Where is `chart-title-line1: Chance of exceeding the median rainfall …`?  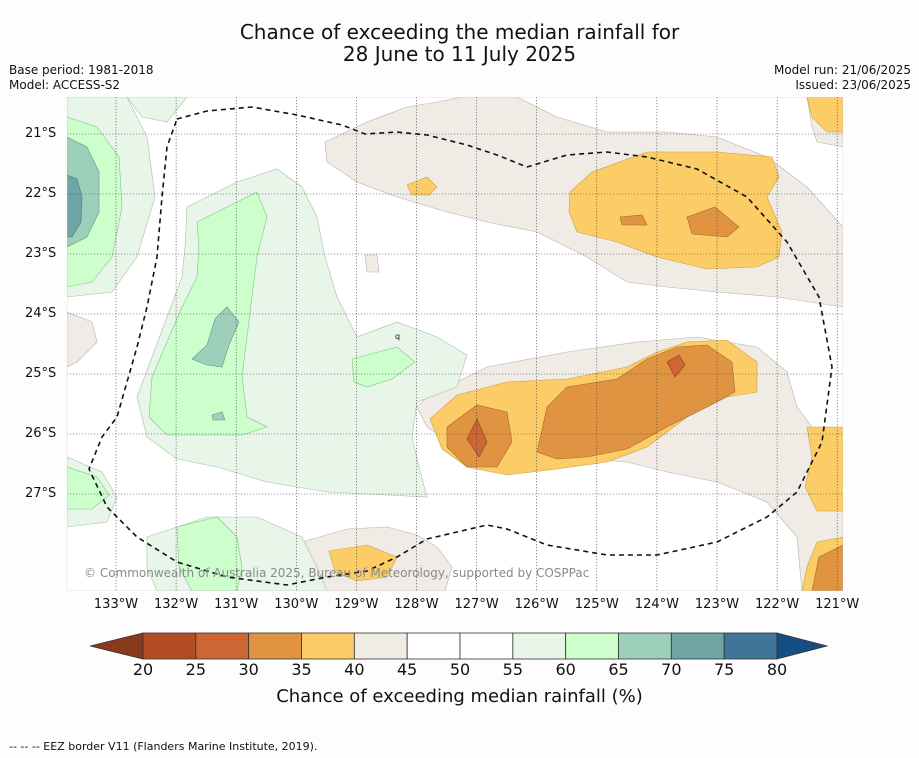 chart-title-line1: Chance of exceeding the median rainfall … is located at coordinates (459, 32).